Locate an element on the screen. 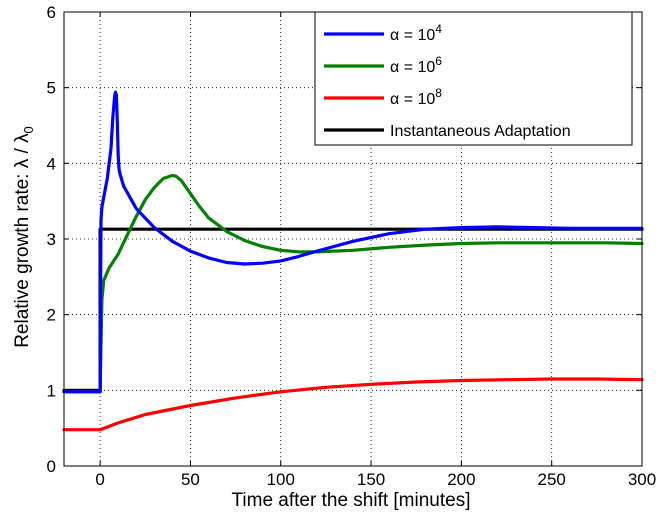  y-tick-label: 0 is located at coordinates (51, 466).